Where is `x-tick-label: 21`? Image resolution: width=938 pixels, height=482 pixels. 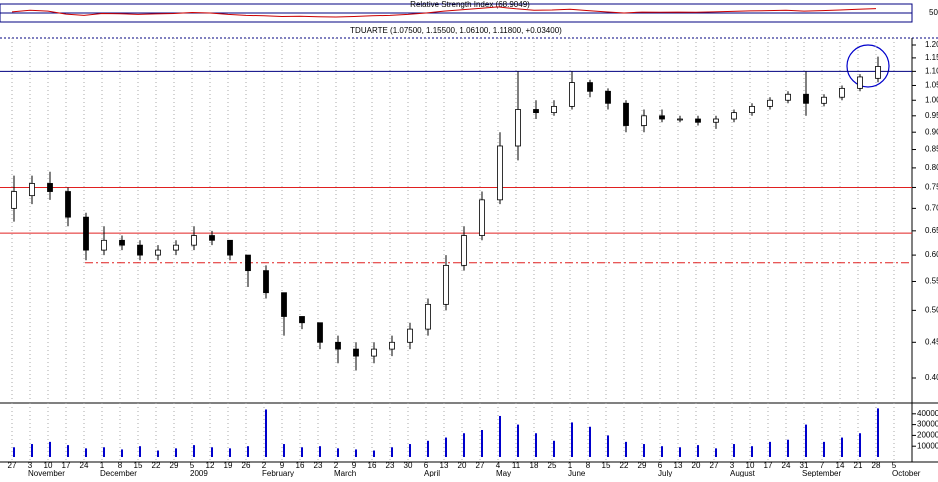 x-tick-label: 21 is located at coordinates (858, 465).